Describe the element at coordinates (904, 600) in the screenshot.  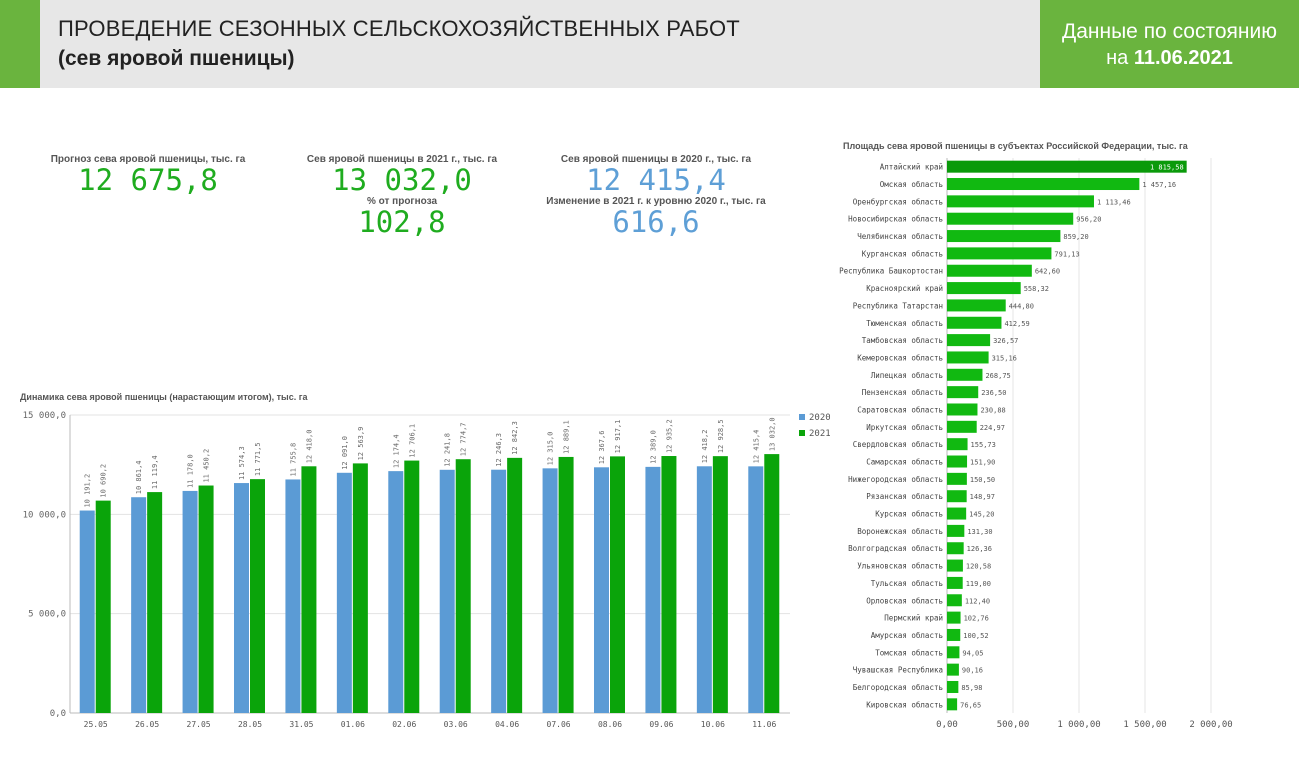
I see `region-label: Орловская область` at that location.